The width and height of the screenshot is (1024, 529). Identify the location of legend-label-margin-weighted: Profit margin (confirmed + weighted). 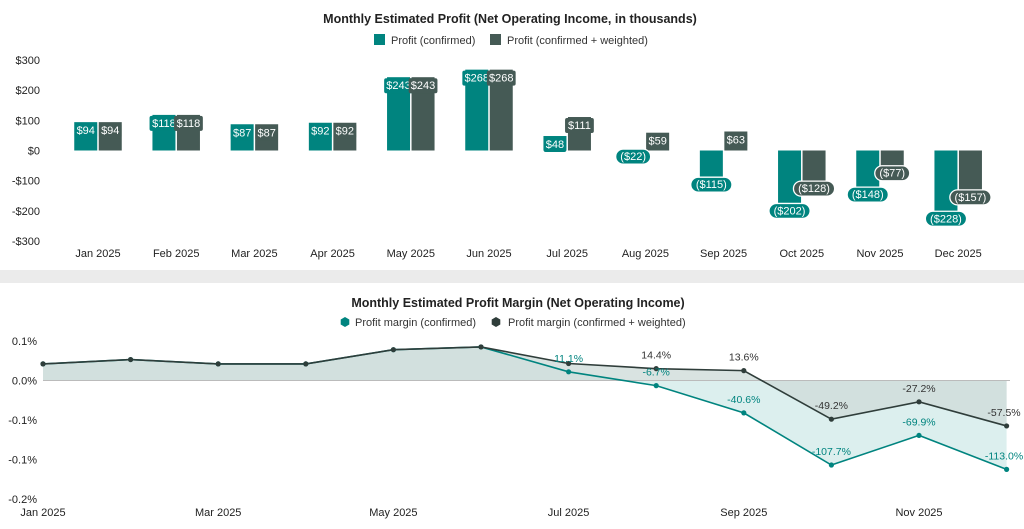
(597, 323).